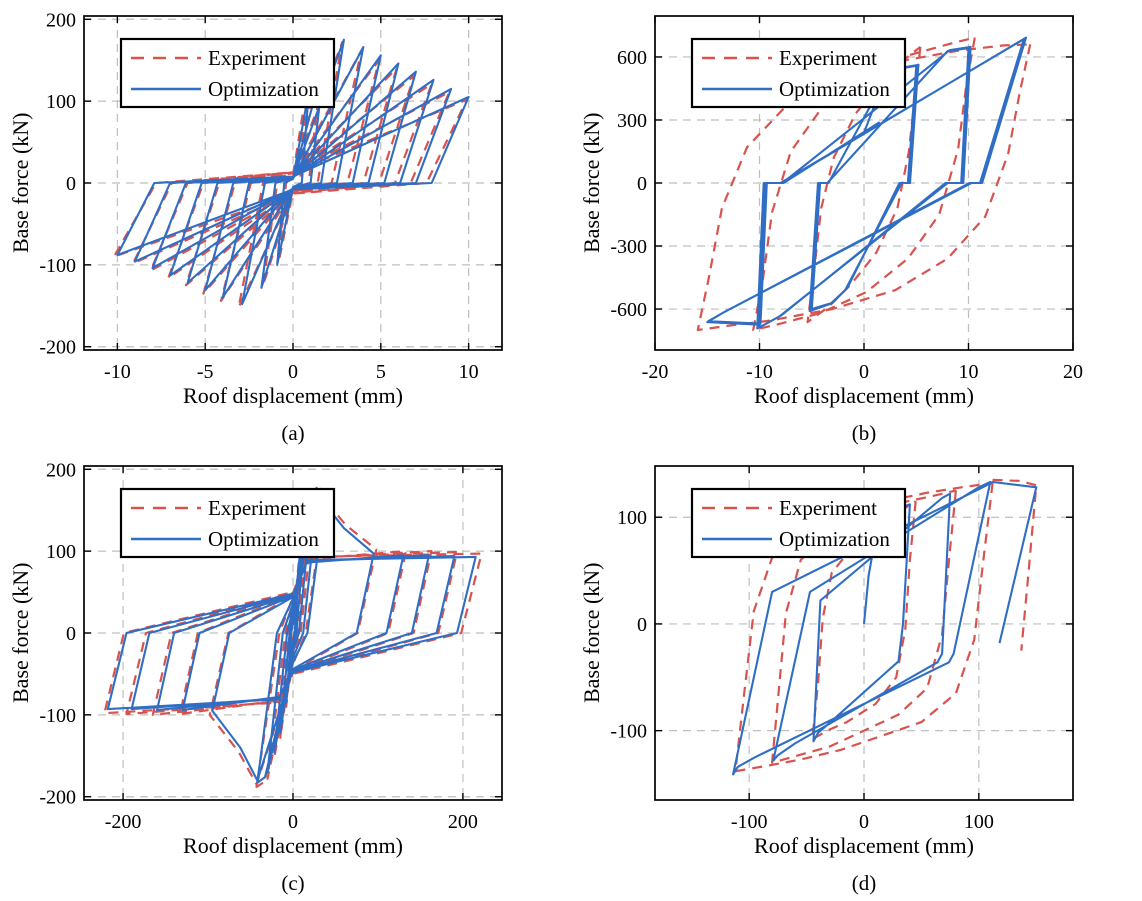  Describe the element at coordinates (628, 247) in the screenshot. I see `svg-text: -300` at that location.